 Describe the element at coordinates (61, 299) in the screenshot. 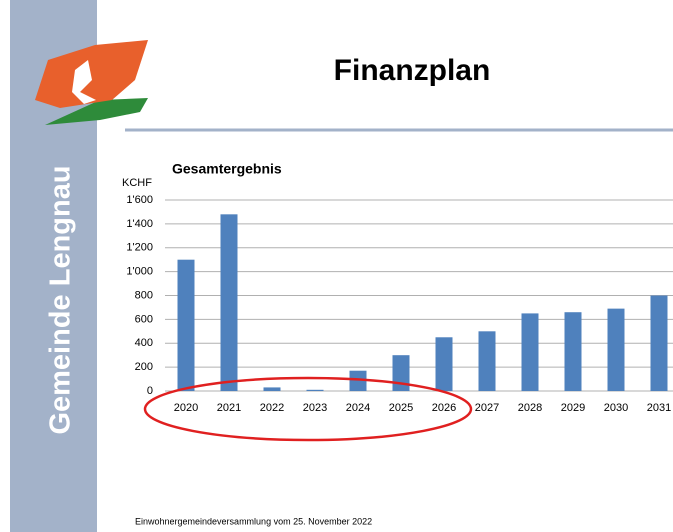

I see `sidebar-text: Gemeinde Lengnau` at that location.